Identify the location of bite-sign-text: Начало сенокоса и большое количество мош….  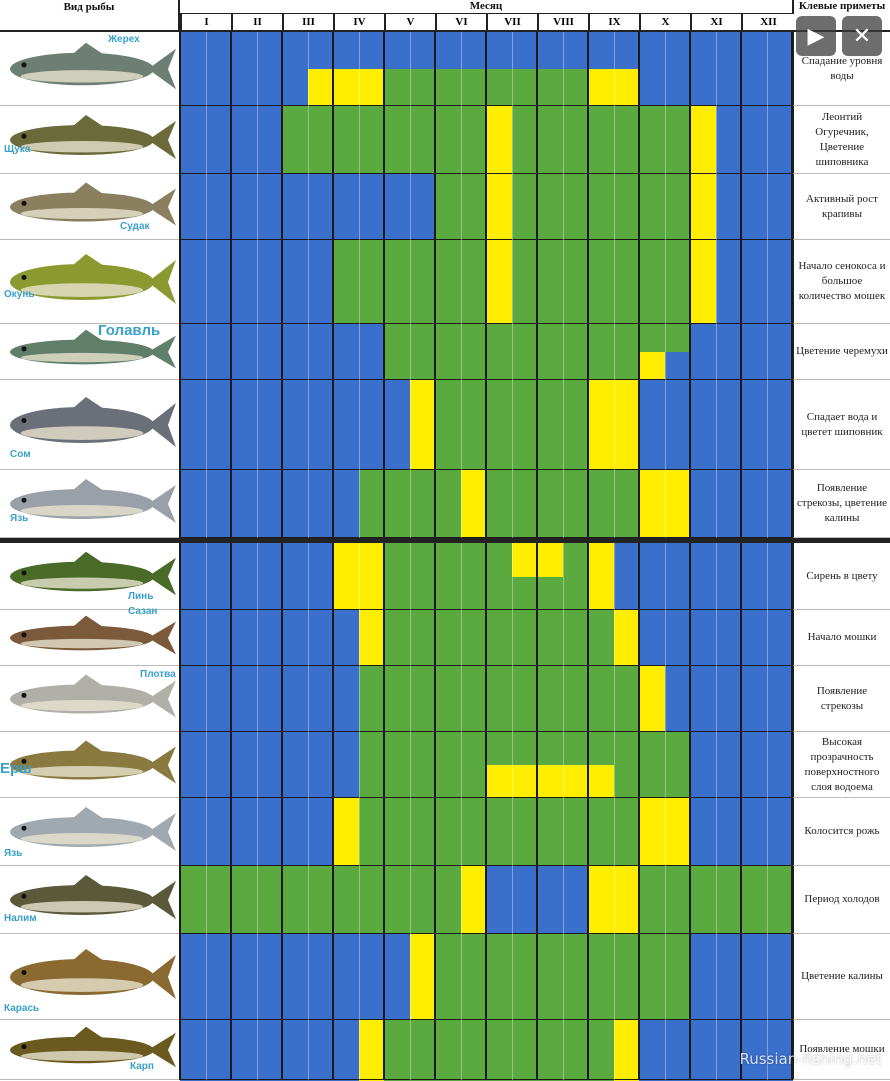
(842, 281).